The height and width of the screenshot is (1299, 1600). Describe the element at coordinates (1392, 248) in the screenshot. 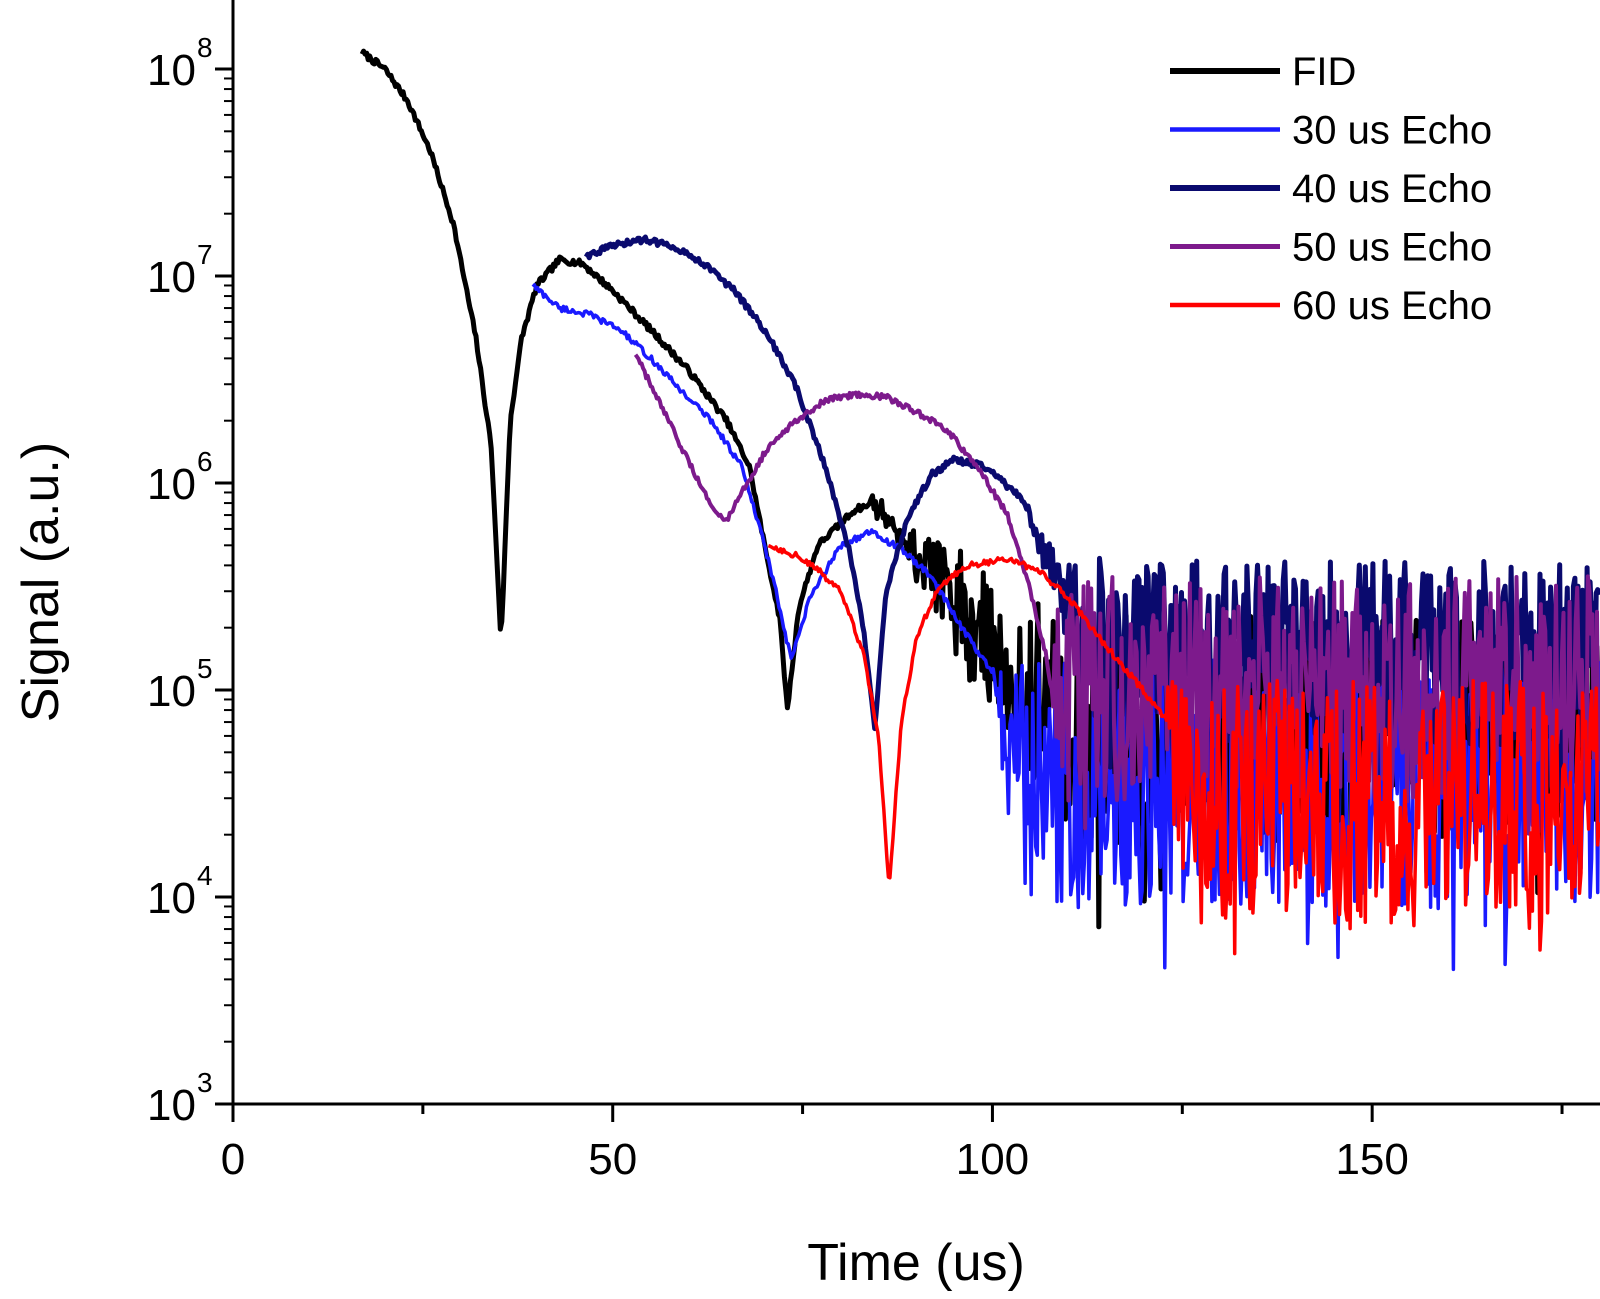

I see `legend-label: 50 us Echo` at that location.